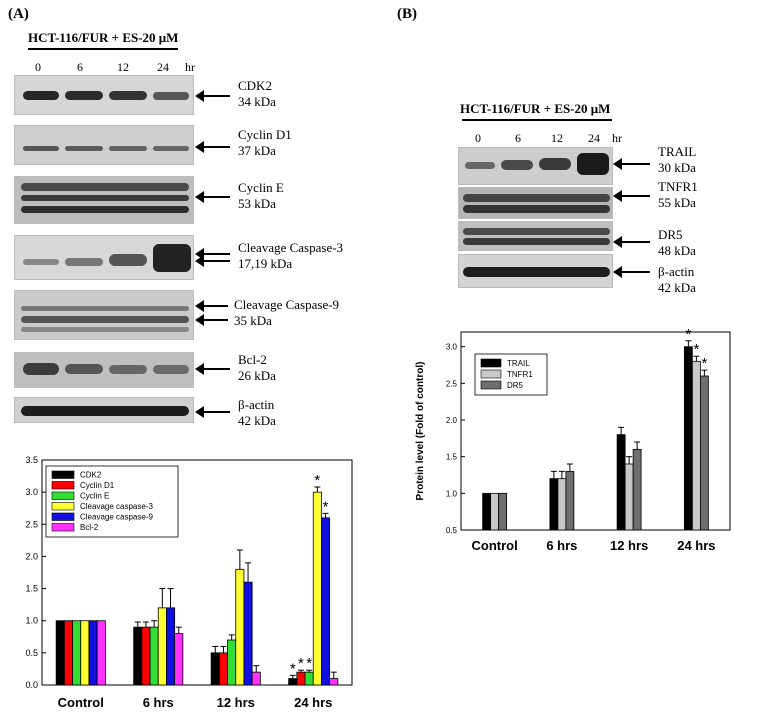 The image size is (758, 720). Describe the element at coordinates (535, 236) in the screenshot. I see `blot-dr5` at that location.